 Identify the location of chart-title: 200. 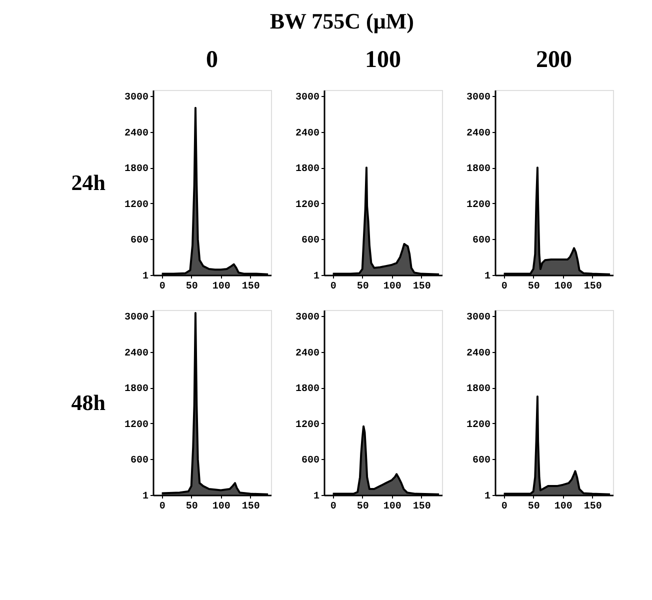
(554, 60).